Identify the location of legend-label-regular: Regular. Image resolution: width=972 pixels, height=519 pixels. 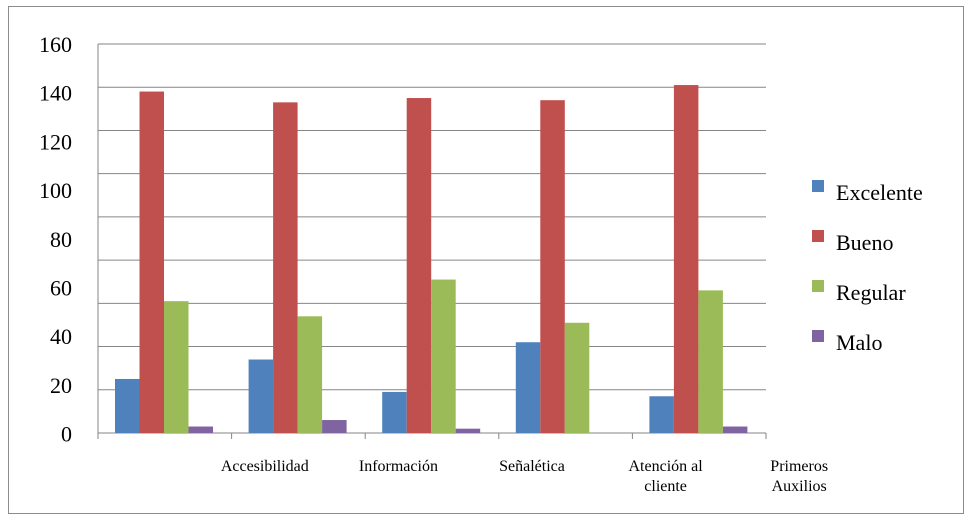
(871, 292).